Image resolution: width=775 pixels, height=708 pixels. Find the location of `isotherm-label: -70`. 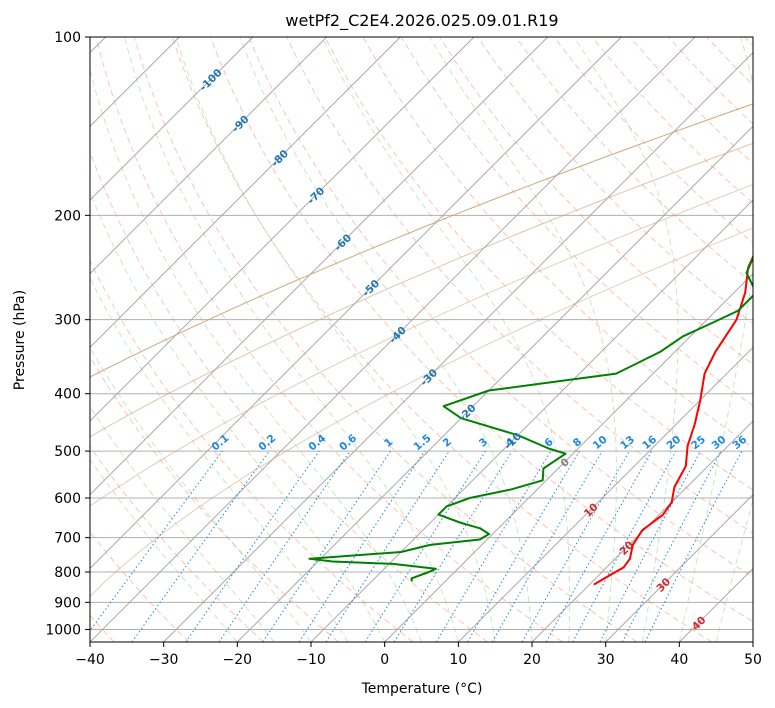

isotherm-label: -70 is located at coordinates (316, 196).